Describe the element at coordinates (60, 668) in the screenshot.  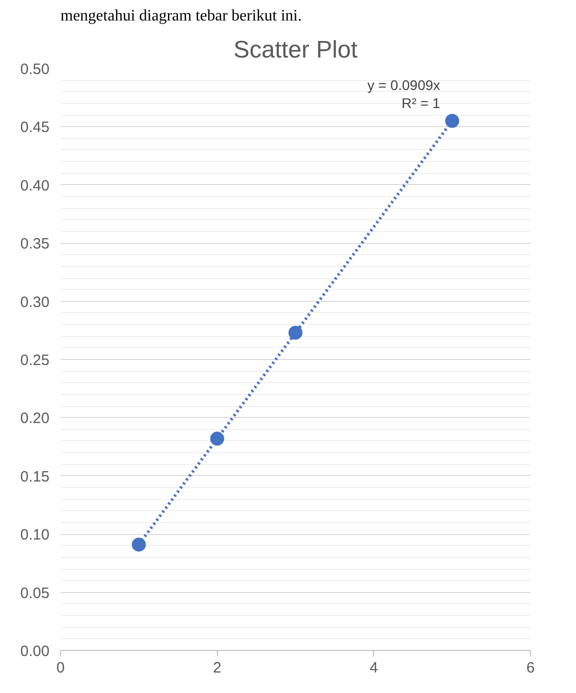
I see `x-tick-label: 0` at that location.